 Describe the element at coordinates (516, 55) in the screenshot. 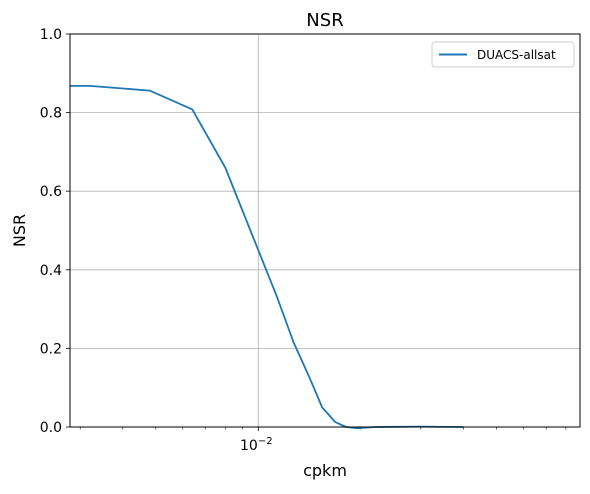

I see `legend-label: DUACS-allsat` at that location.